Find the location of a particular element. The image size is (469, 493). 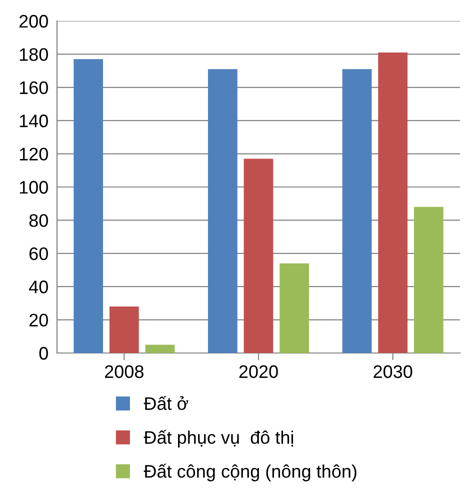

y-tick-label: 60 is located at coordinates (39, 253).